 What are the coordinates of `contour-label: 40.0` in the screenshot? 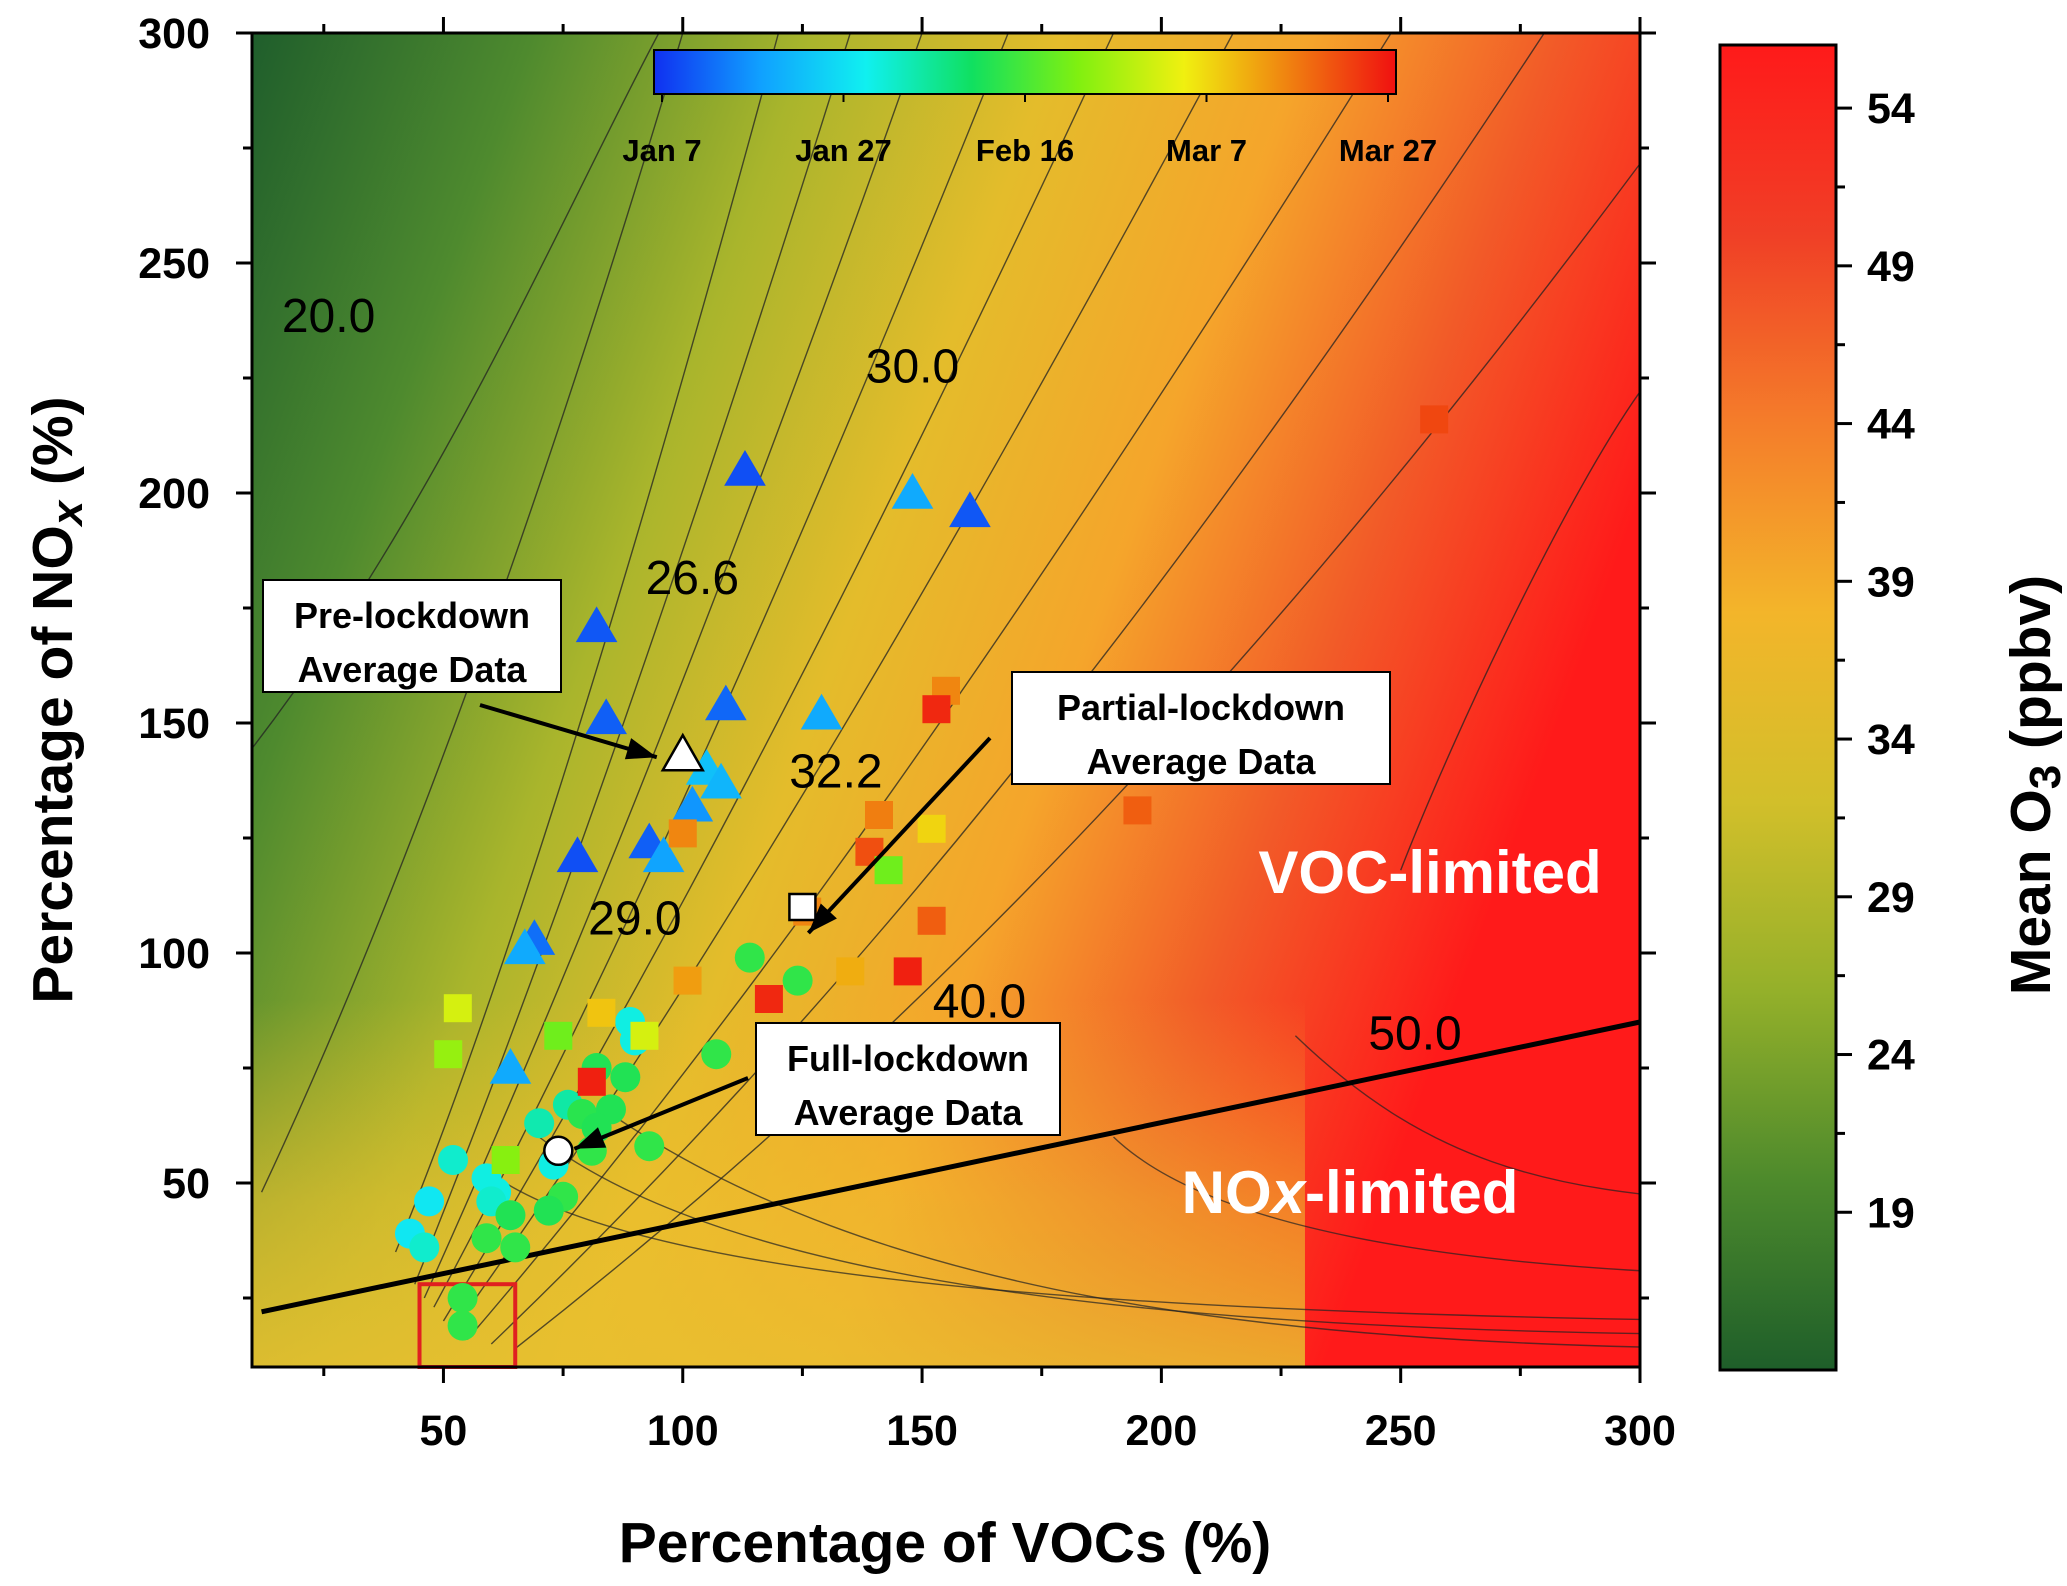 It's located at (979, 1001).